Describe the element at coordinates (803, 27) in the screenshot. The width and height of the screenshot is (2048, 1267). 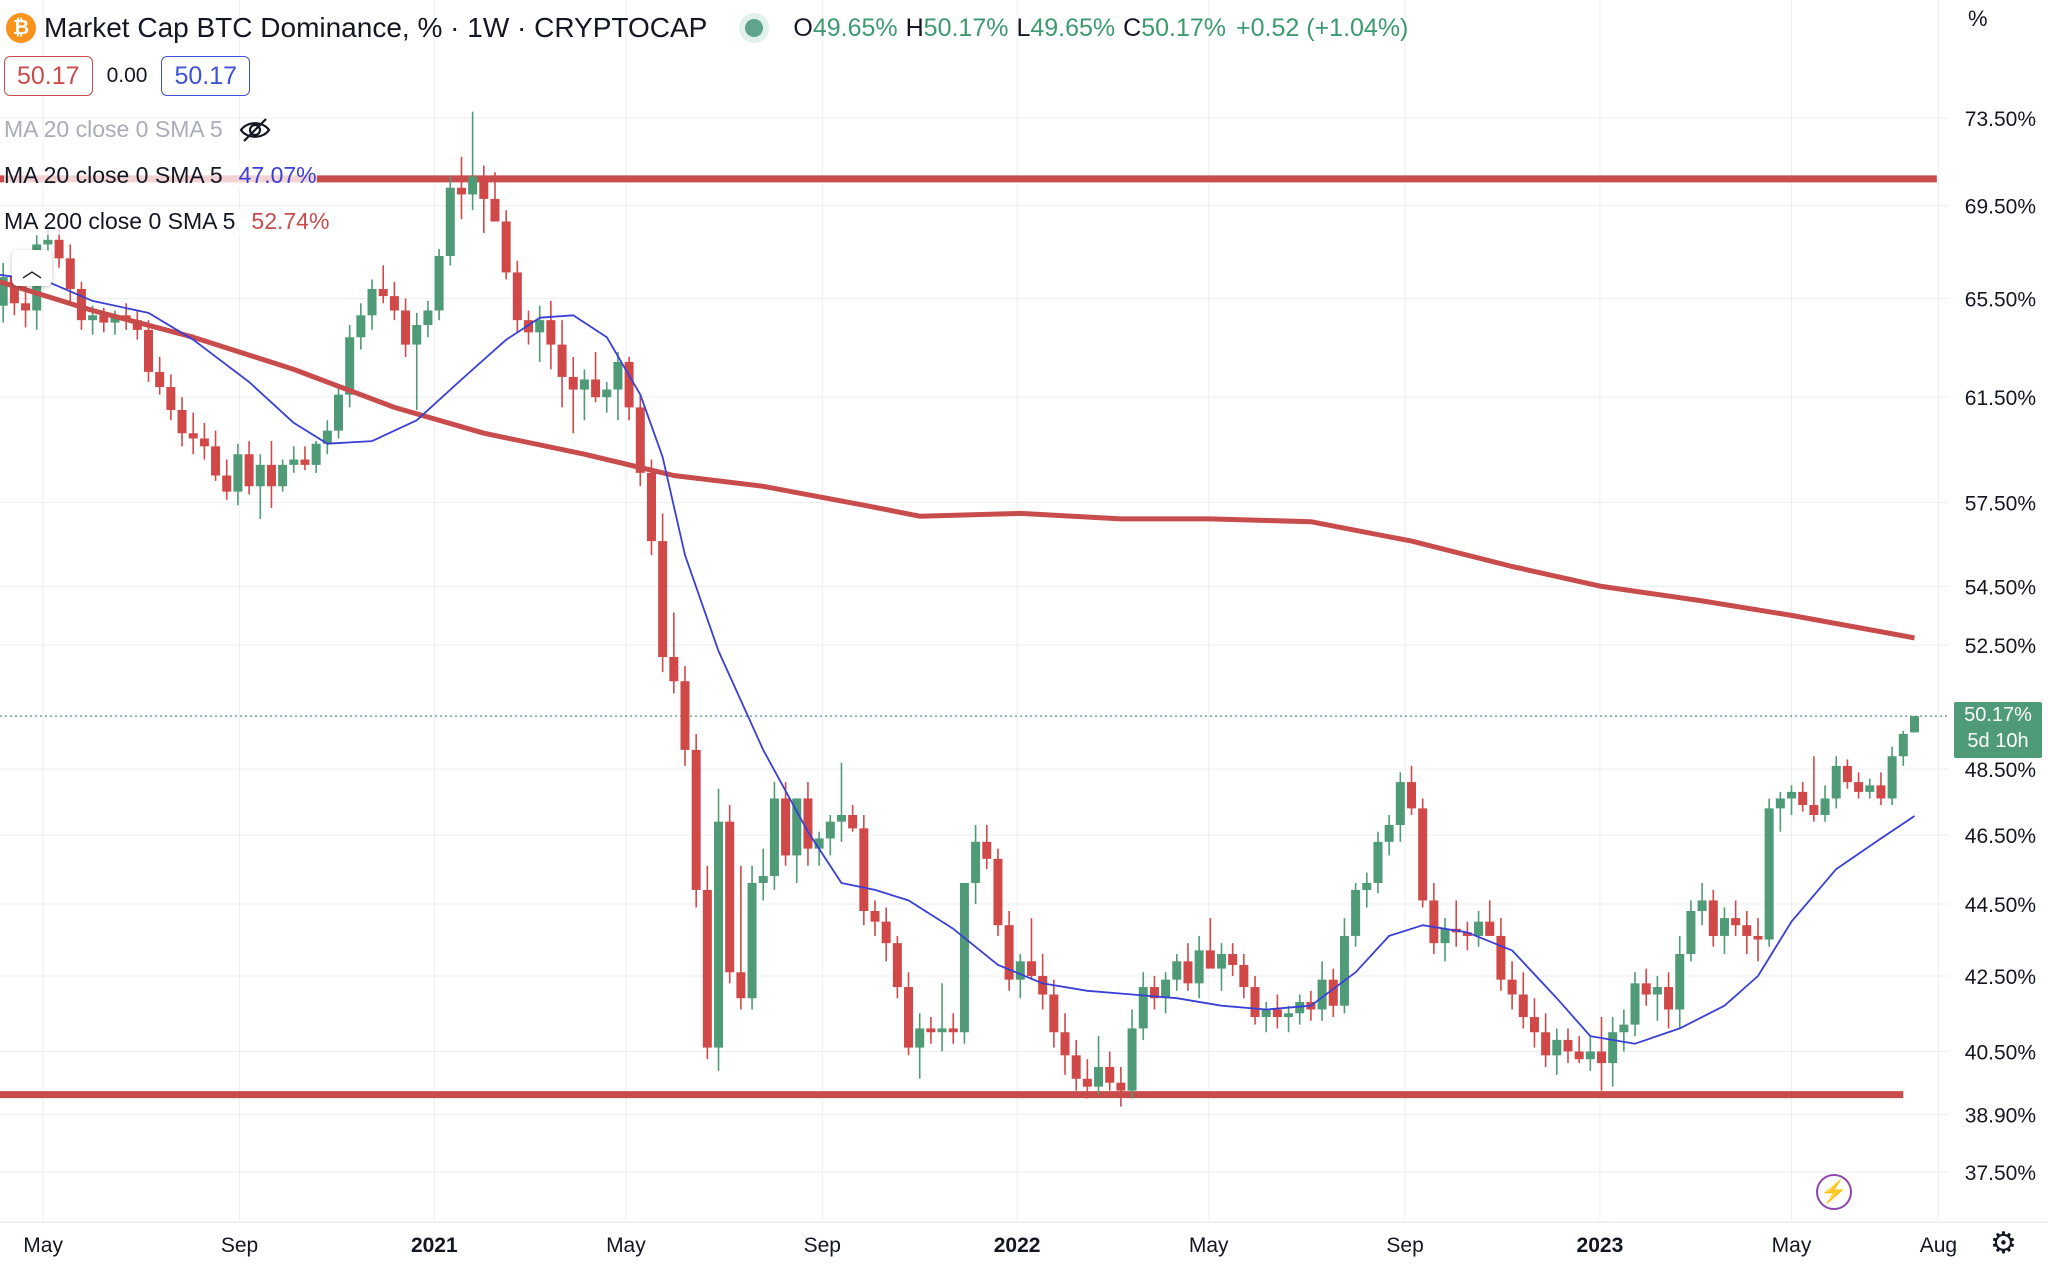
I see `ohlc-open-key: O` at that location.